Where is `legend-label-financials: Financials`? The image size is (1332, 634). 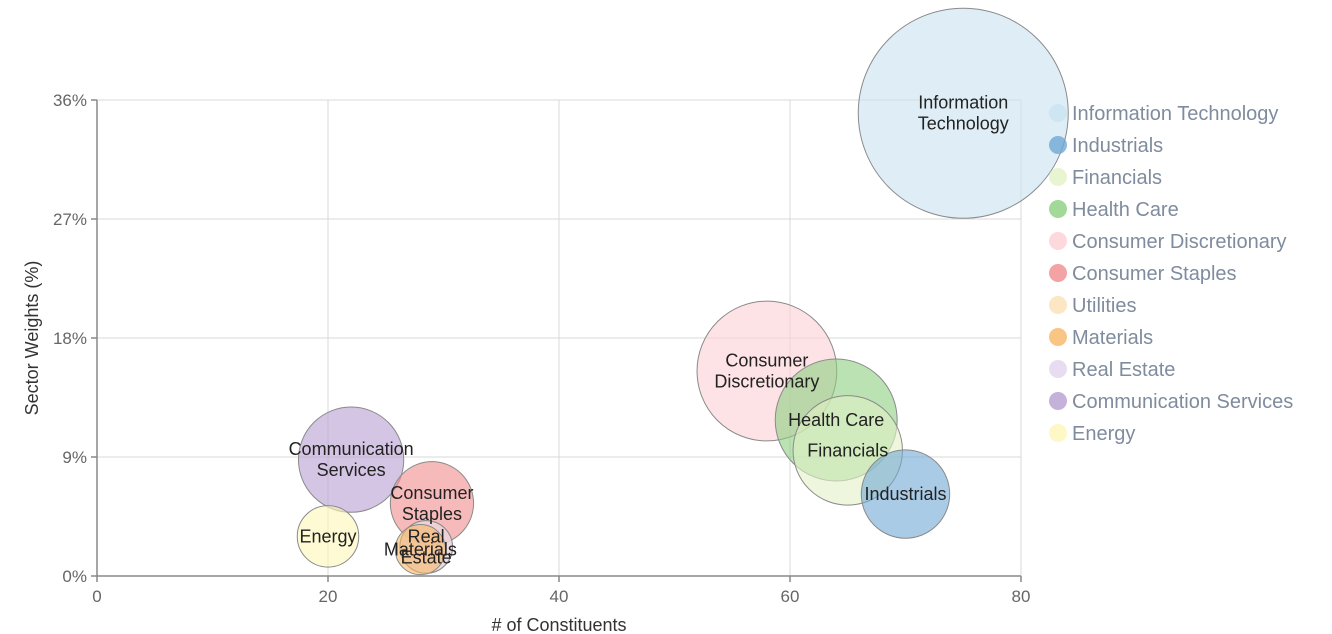
legend-label-financials: Financials is located at coordinates (1117, 178).